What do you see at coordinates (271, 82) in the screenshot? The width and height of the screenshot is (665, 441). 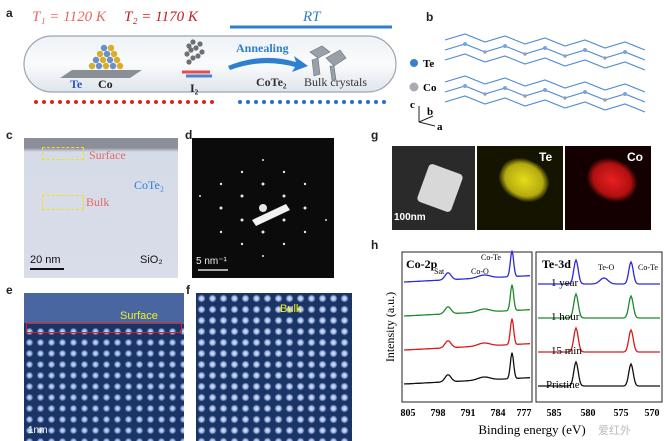 I see `cote2-label: CoTe₂` at bounding box center [271, 82].